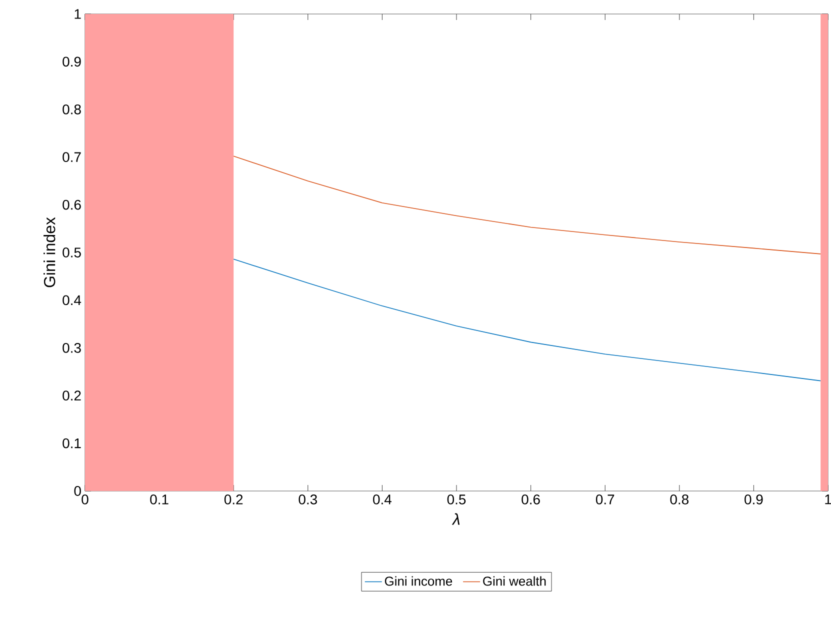 This screenshot has width=831, height=619. I want to click on line-series, so click(527, 205).